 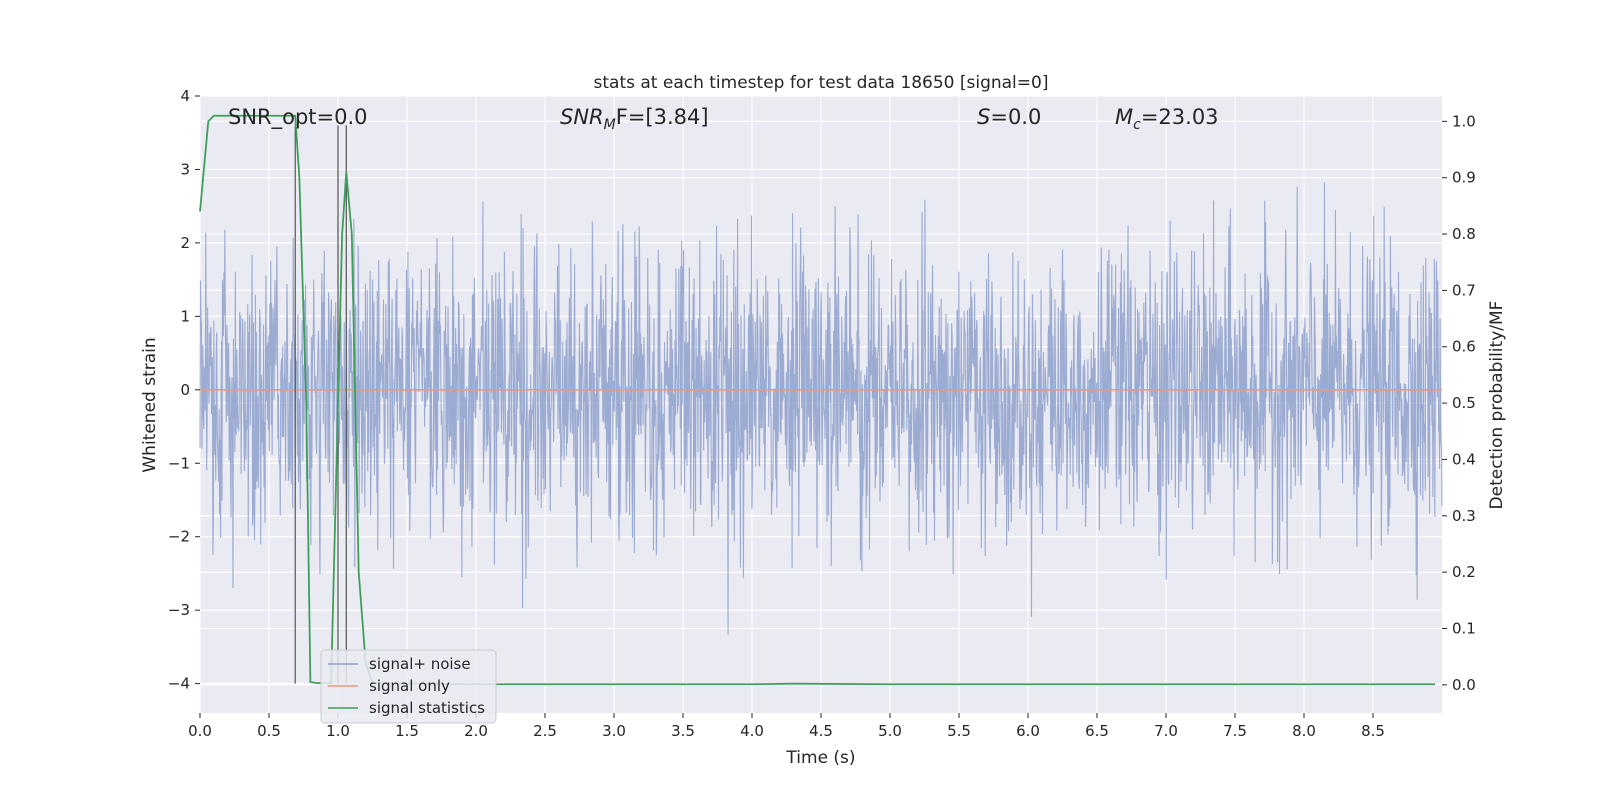 What do you see at coordinates (179, 537) in the screenshot?
I see `y-tick-label: −2` at bounding box center [179, 537].